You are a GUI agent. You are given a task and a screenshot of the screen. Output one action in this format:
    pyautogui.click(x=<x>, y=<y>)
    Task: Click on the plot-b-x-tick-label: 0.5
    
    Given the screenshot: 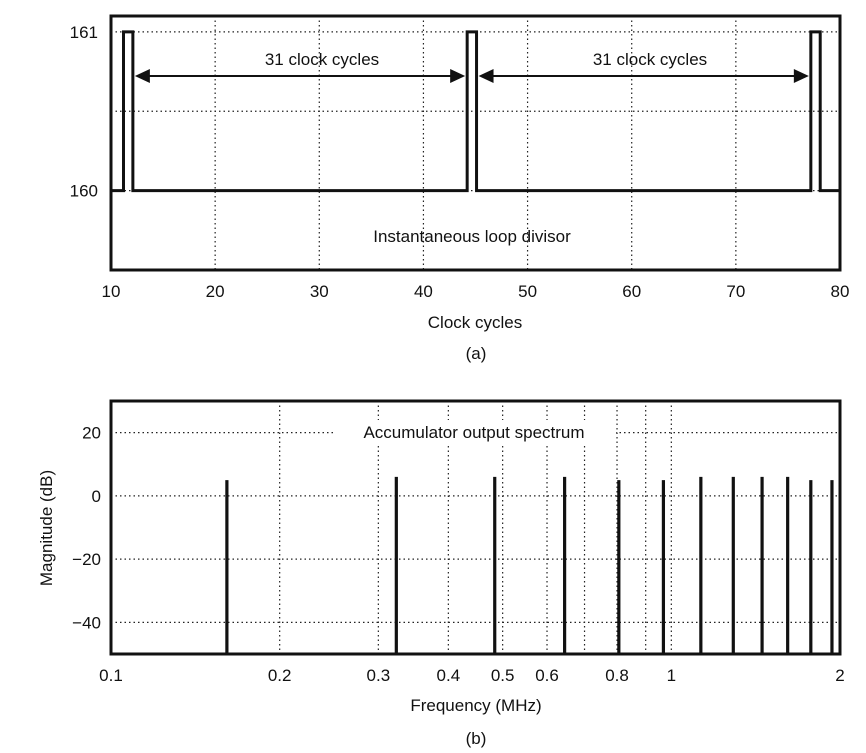 What is the action you would take?
    pyautogui.click(x=503, y=675)
    